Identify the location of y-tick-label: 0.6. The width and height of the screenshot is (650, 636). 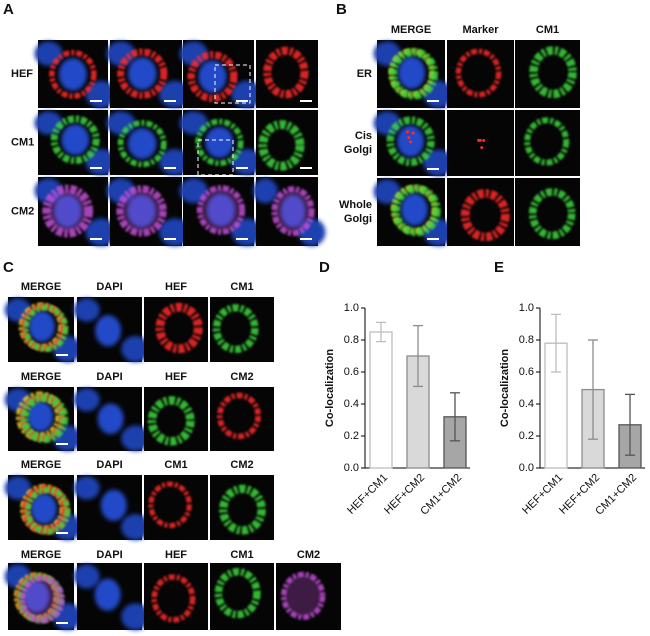
(351, 372).